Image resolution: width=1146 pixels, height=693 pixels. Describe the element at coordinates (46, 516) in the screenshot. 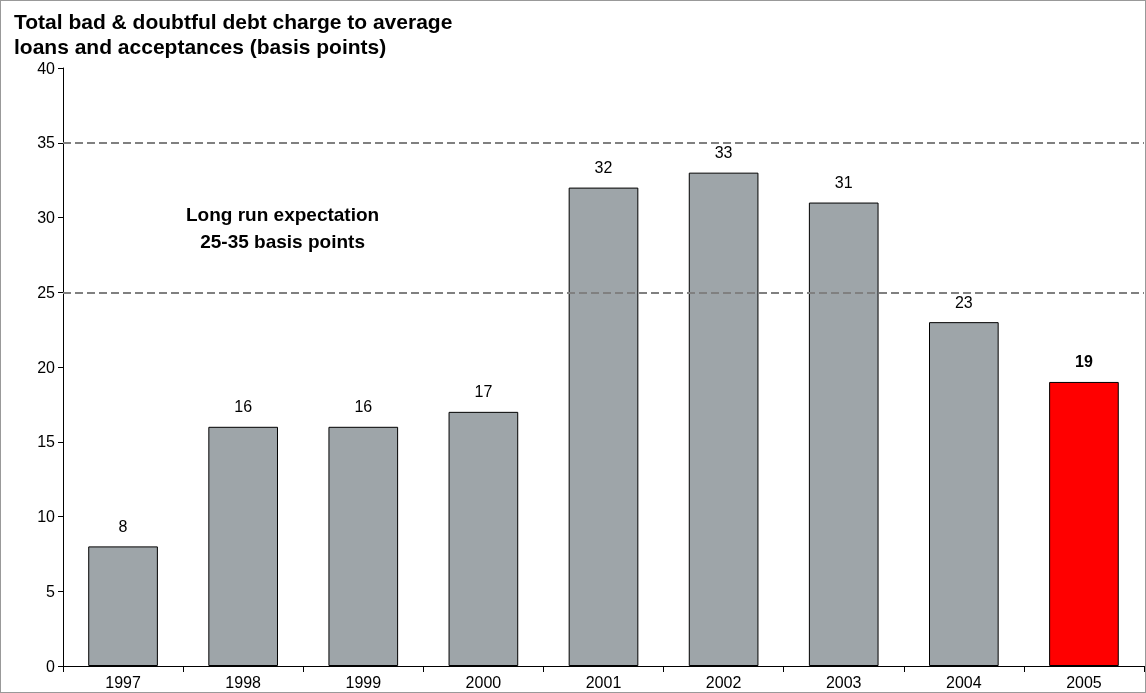

I see `y-tick-label: 10` at that location.